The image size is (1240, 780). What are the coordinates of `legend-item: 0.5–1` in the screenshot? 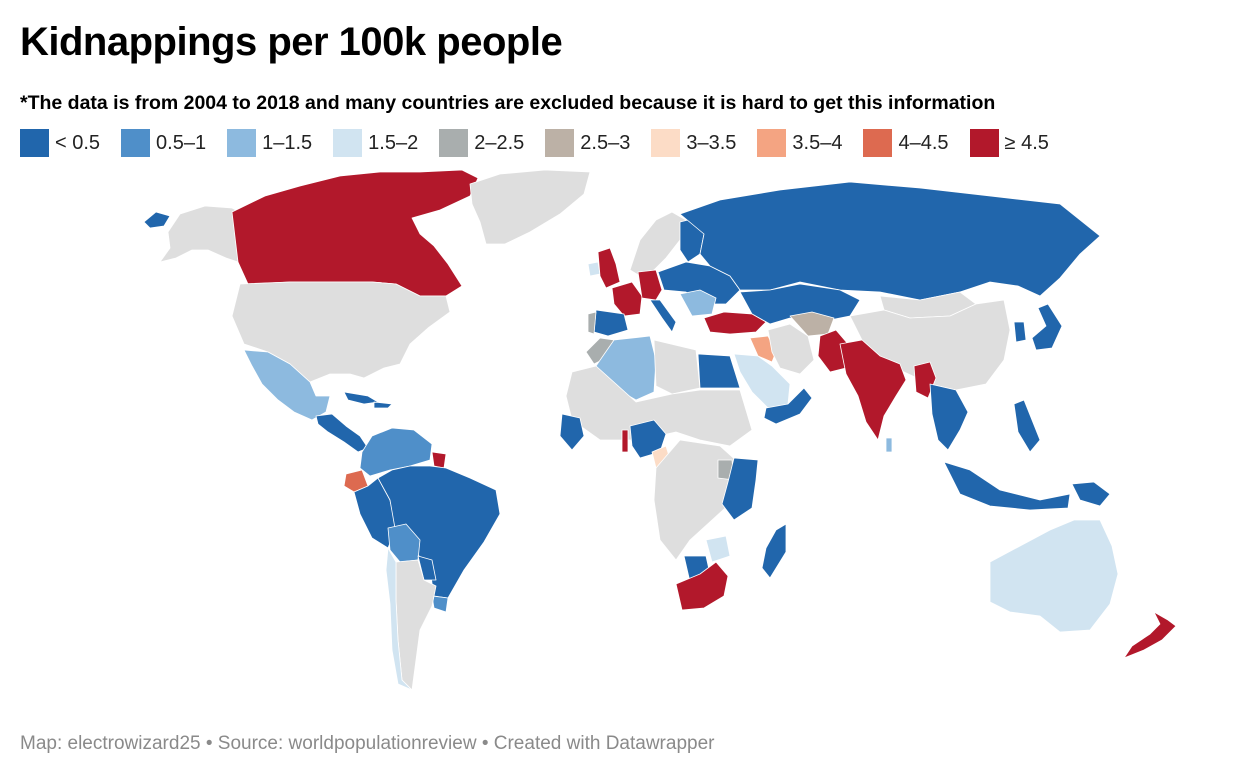 It's located at (163, 143).